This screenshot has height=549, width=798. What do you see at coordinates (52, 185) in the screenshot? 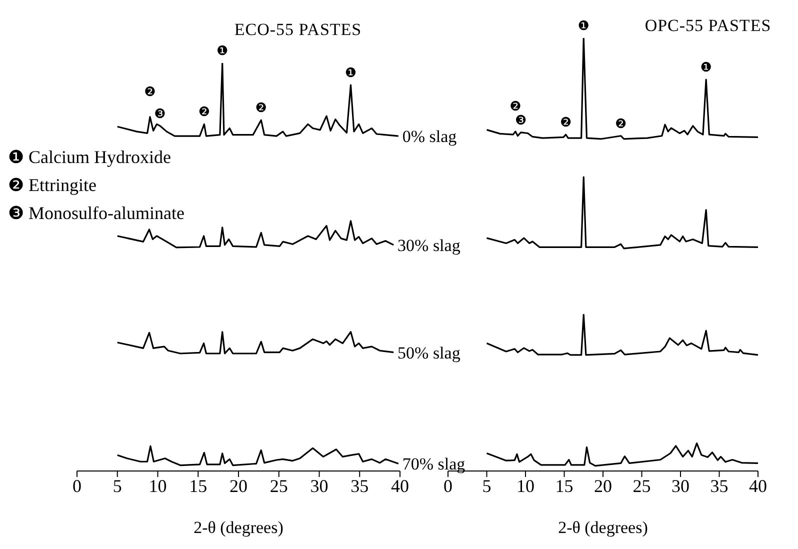
I see `annotation: ❷ Ettringite` at bounding box center [52, 185].